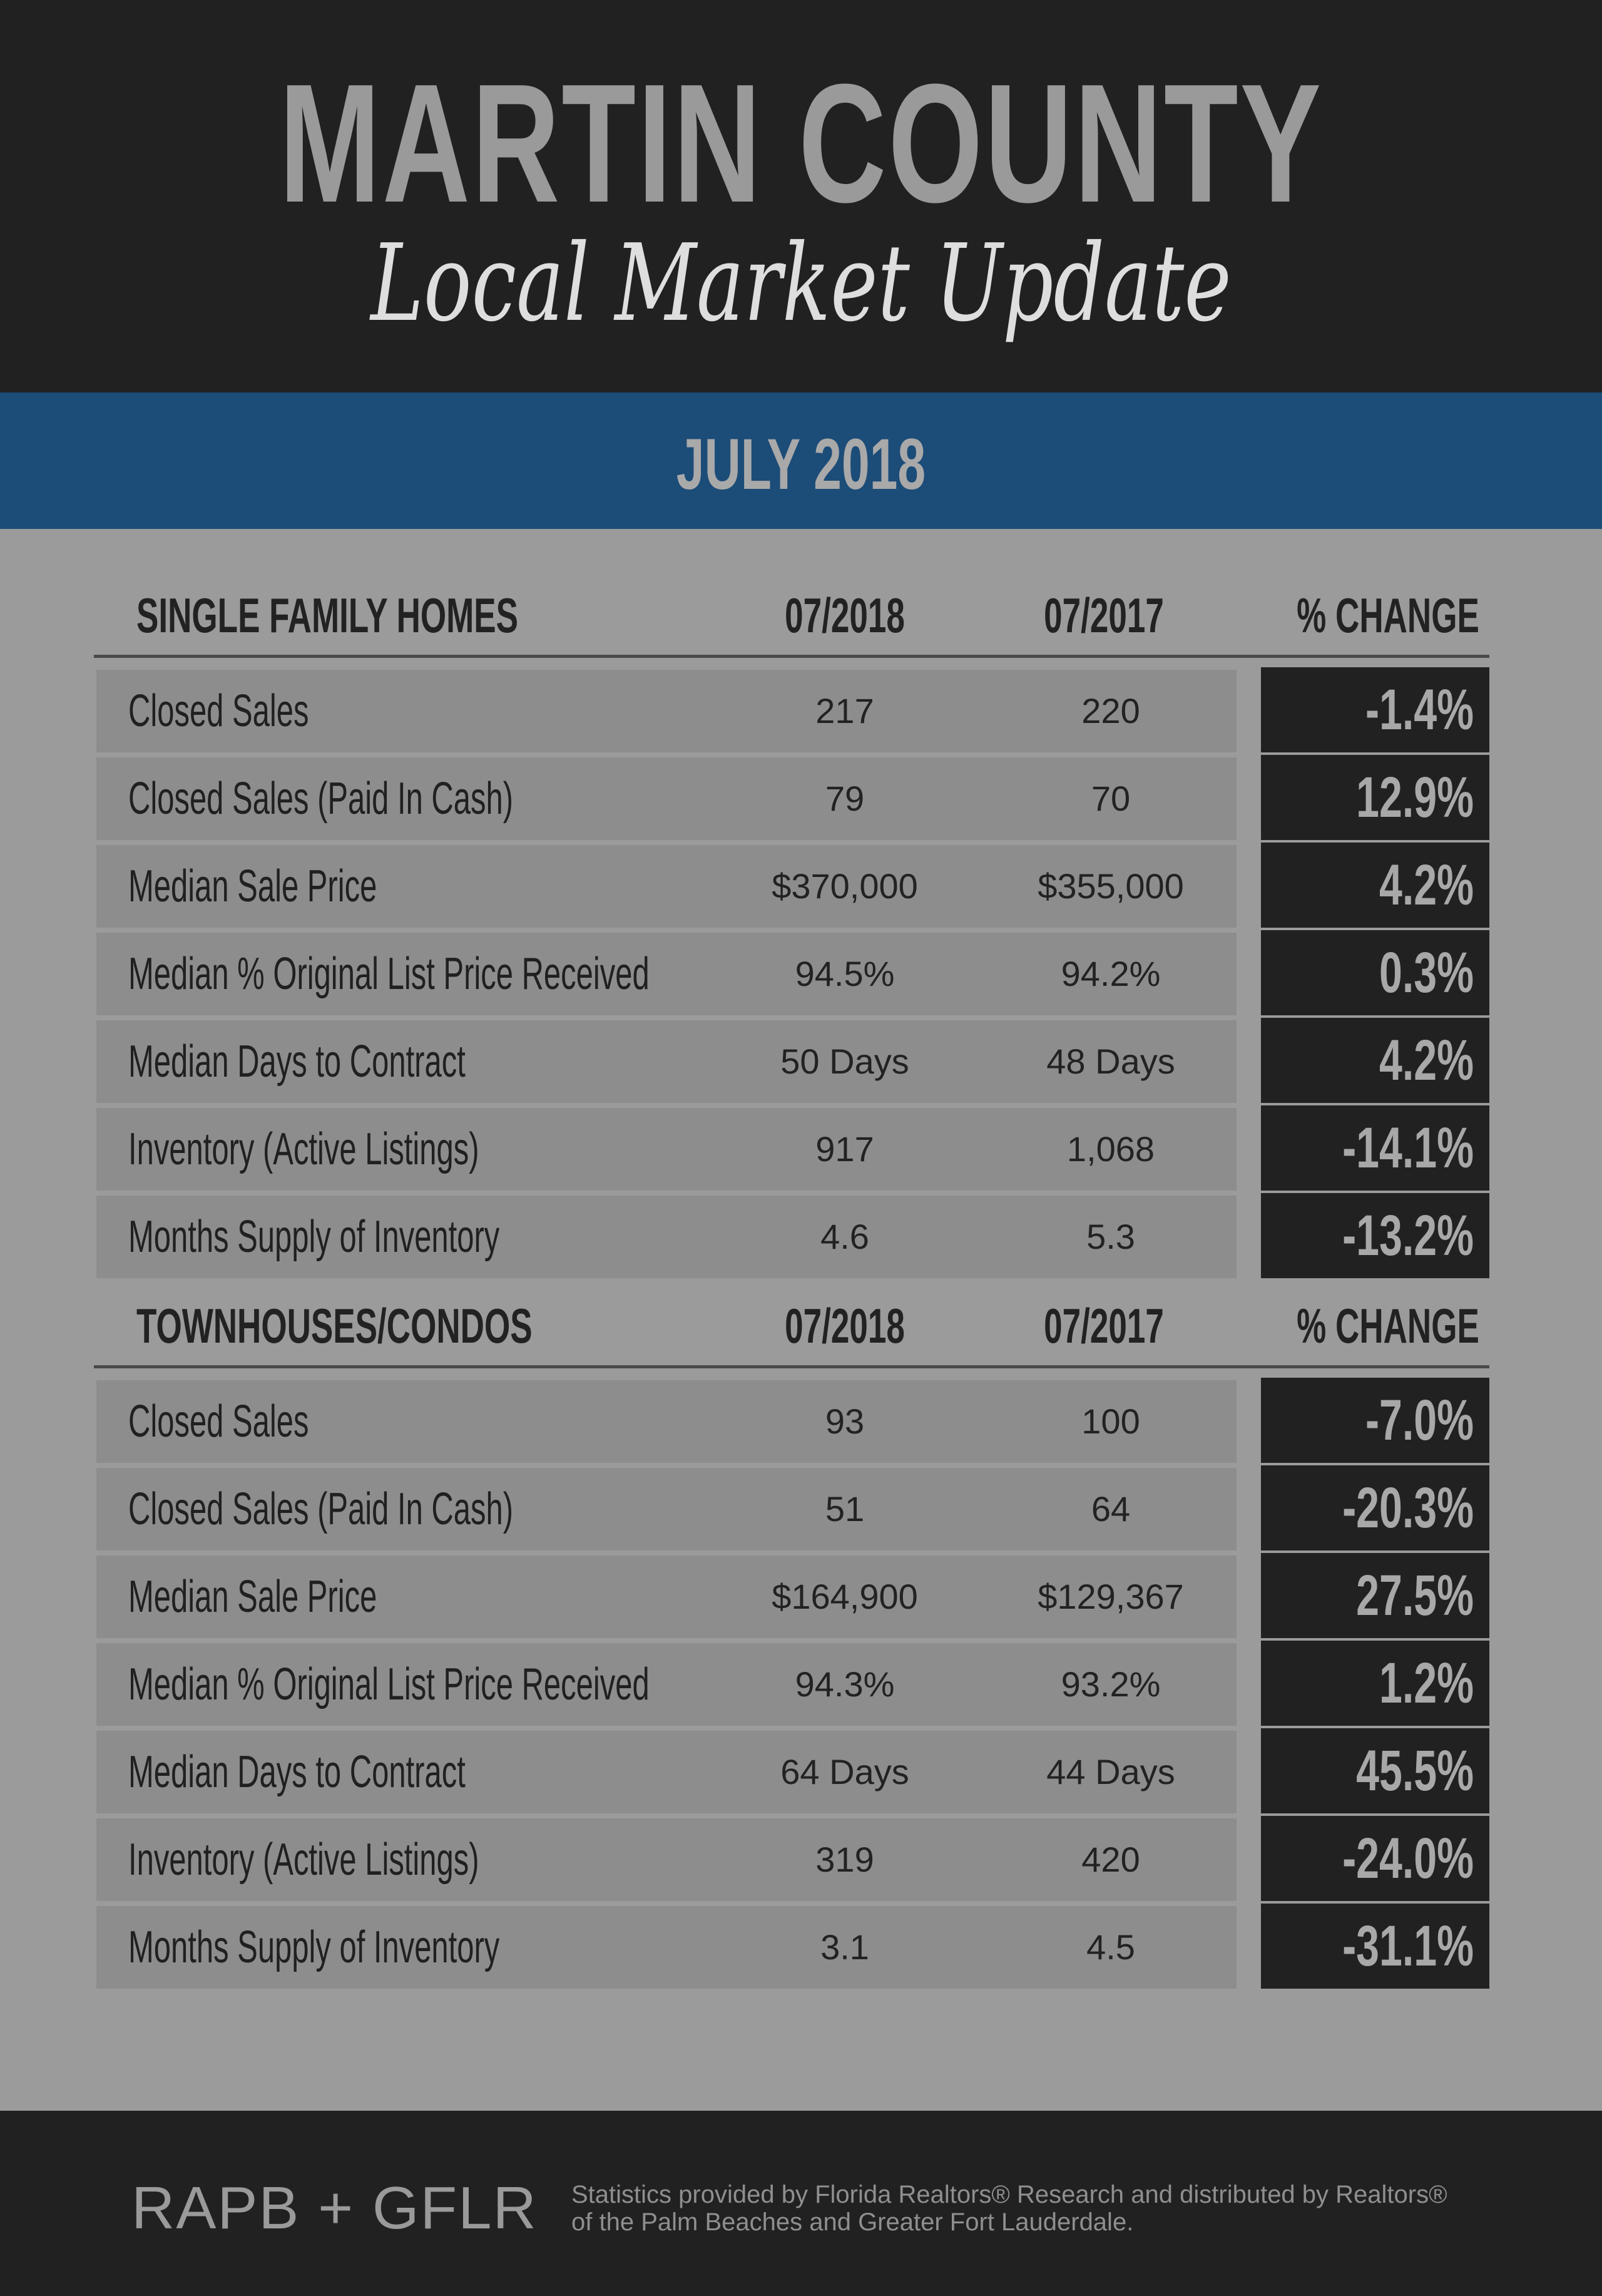 The height and width of the screenshot is (2296, 1602). I want to click on value-2017: 1,068, so click(1110, 1149).